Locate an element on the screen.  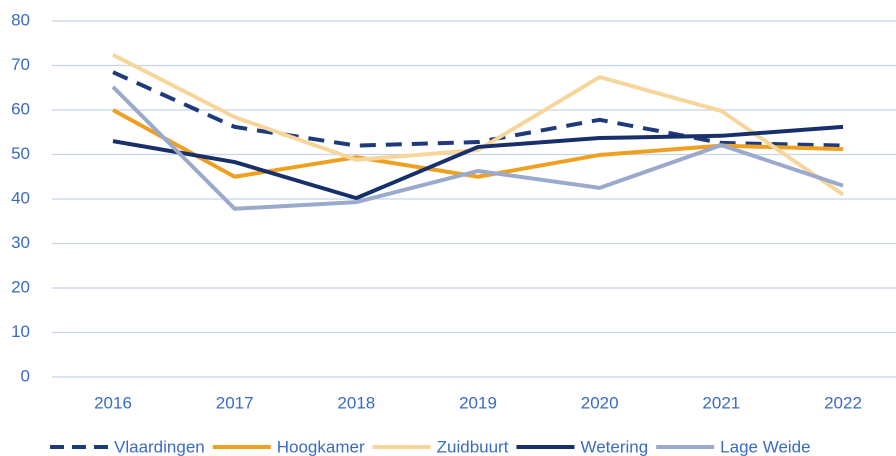
x-tick-label: 2021 is located at coordinates (721, 402).